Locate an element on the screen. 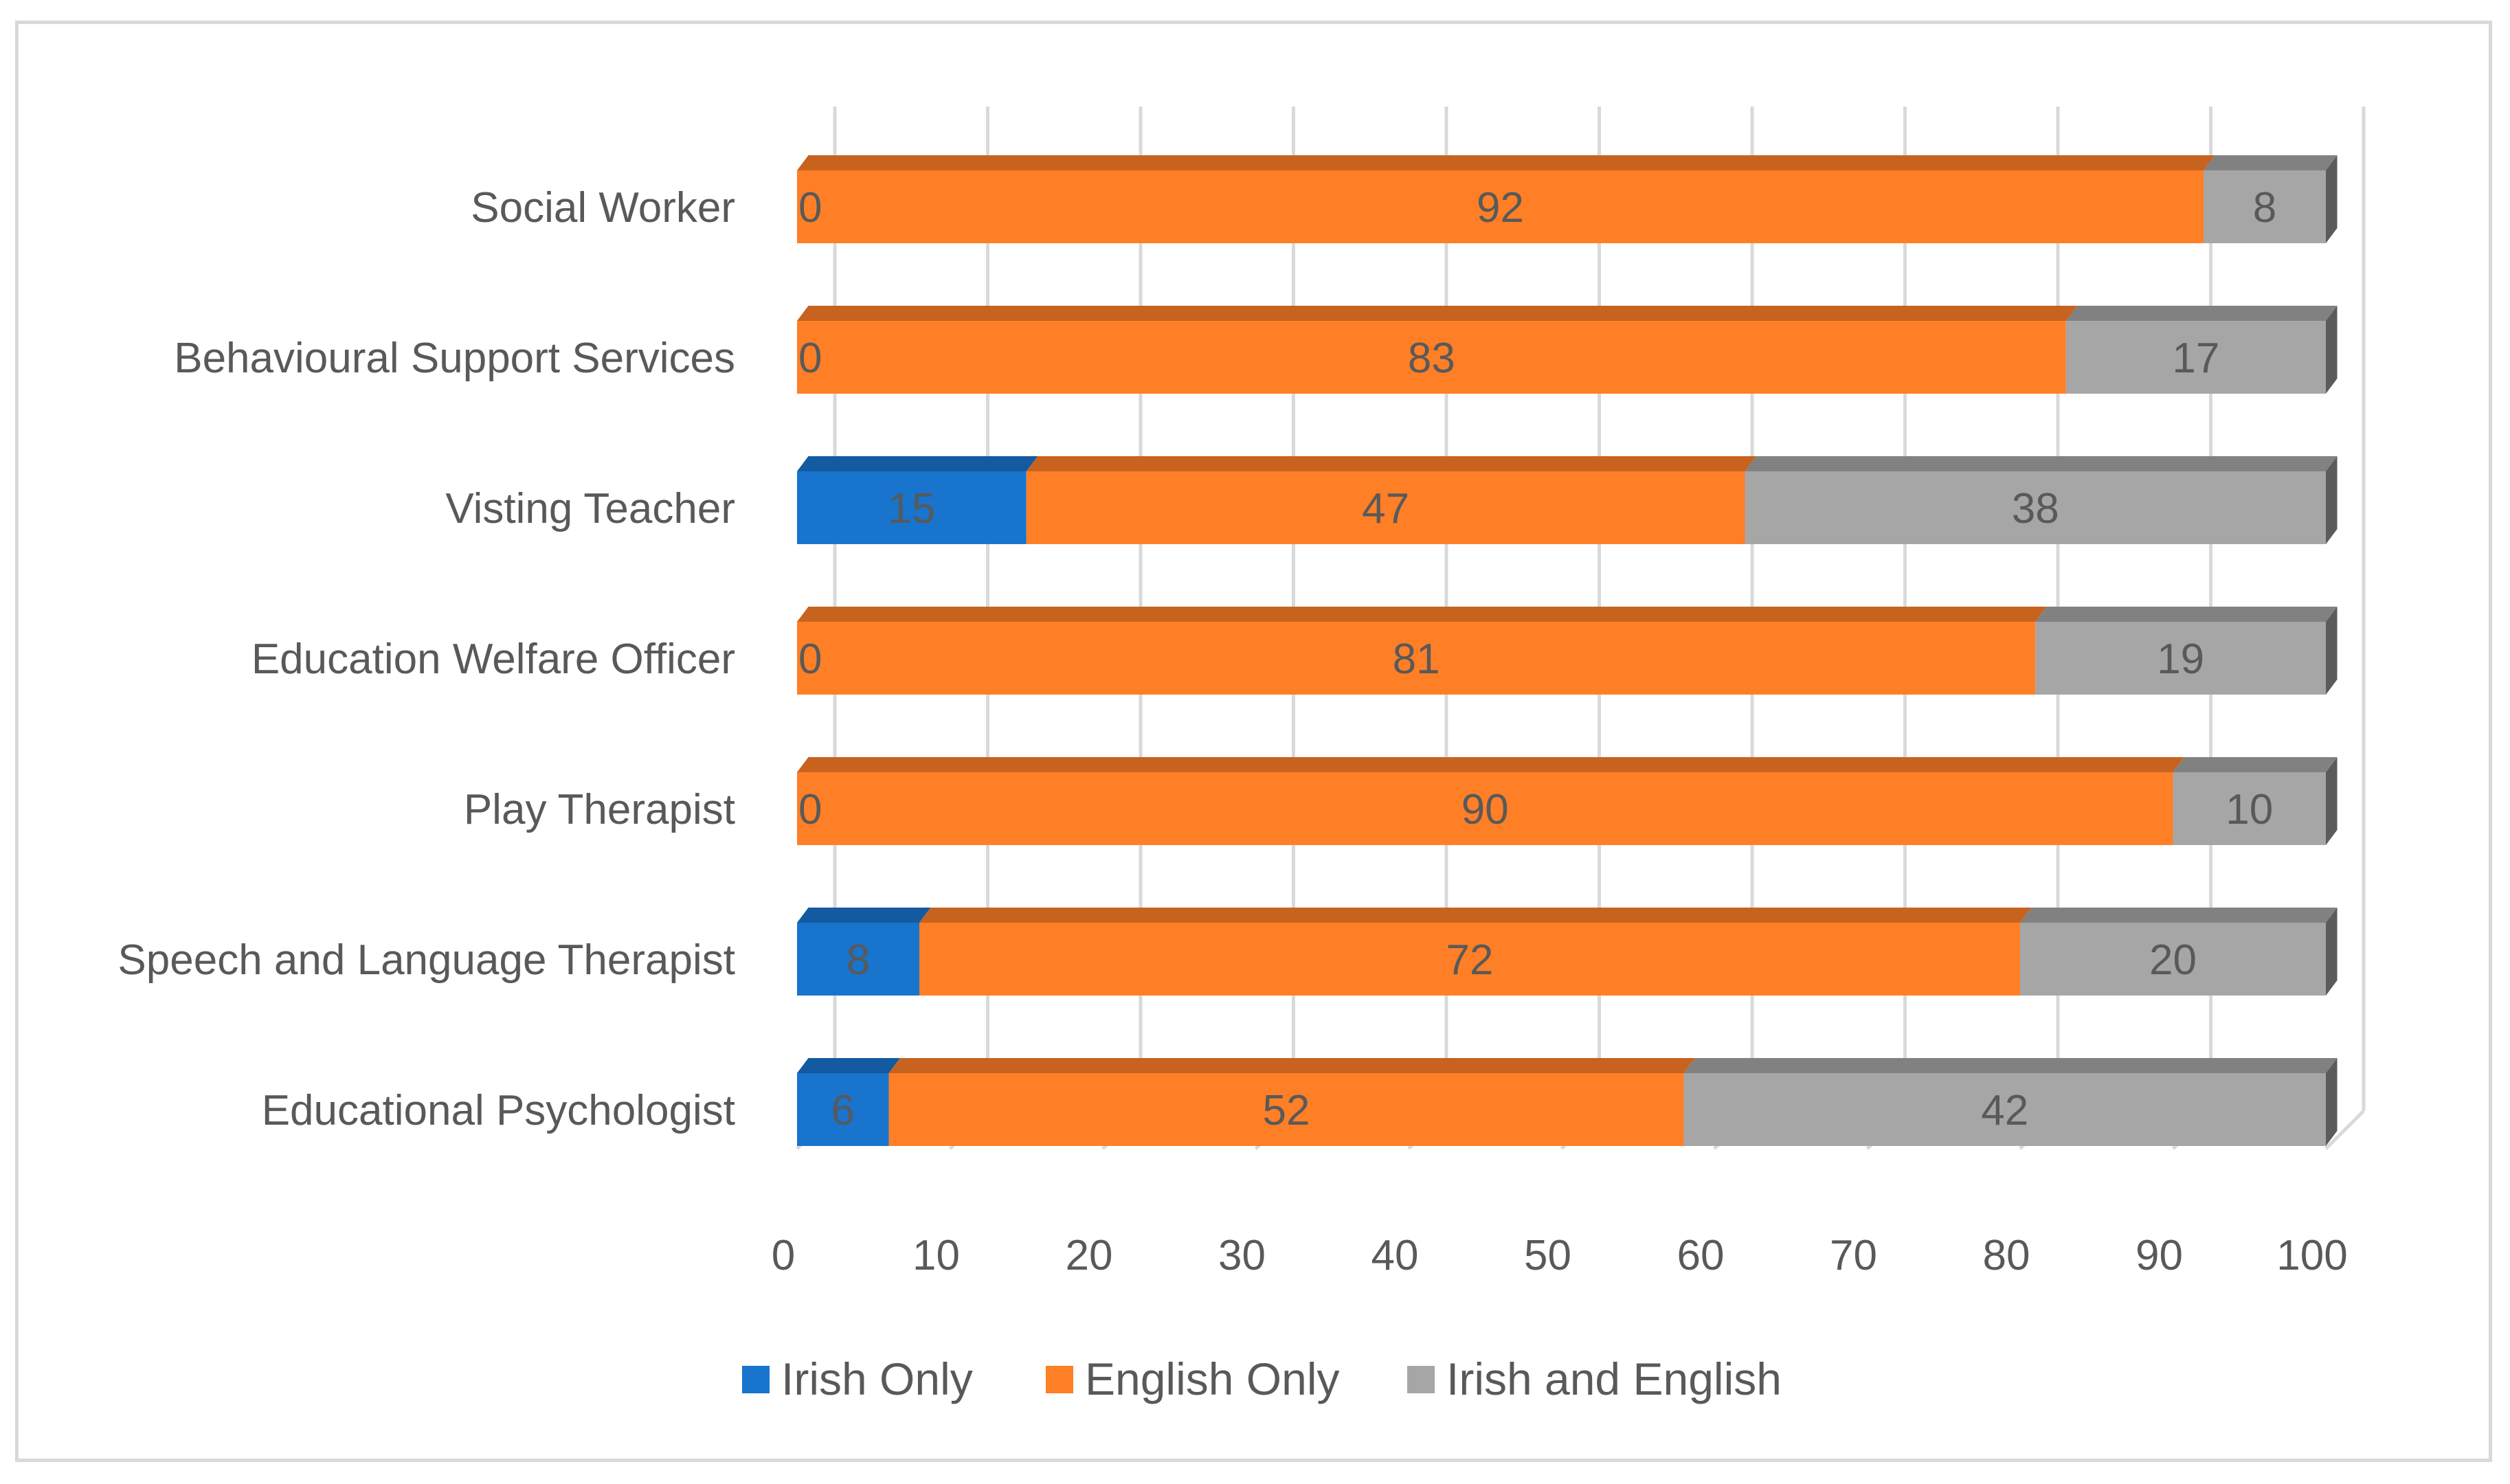 The width and height of the screenshot is (2510, 1484). data-label: 81 is located at coordinates (1416, 659).